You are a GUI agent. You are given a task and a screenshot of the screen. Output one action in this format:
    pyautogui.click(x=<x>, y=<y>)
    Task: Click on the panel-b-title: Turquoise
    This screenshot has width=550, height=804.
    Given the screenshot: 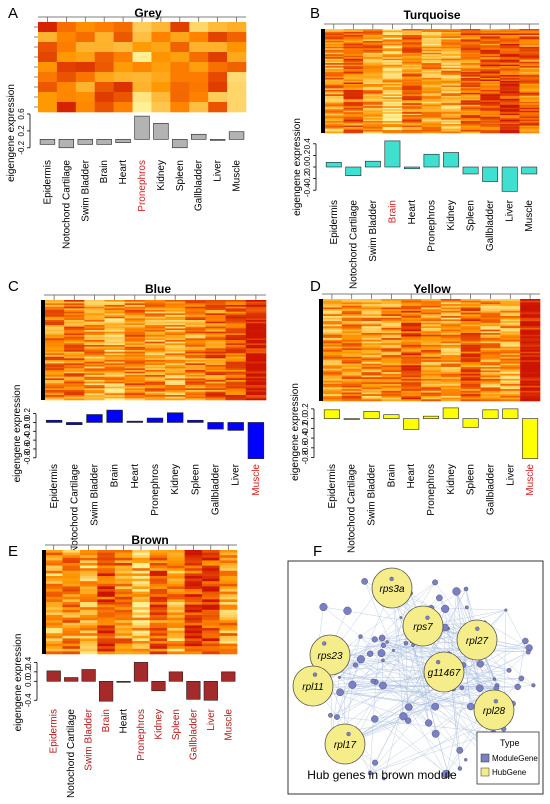 What is the action you would take?
    pyautogui.click(x=431, y=15)
    